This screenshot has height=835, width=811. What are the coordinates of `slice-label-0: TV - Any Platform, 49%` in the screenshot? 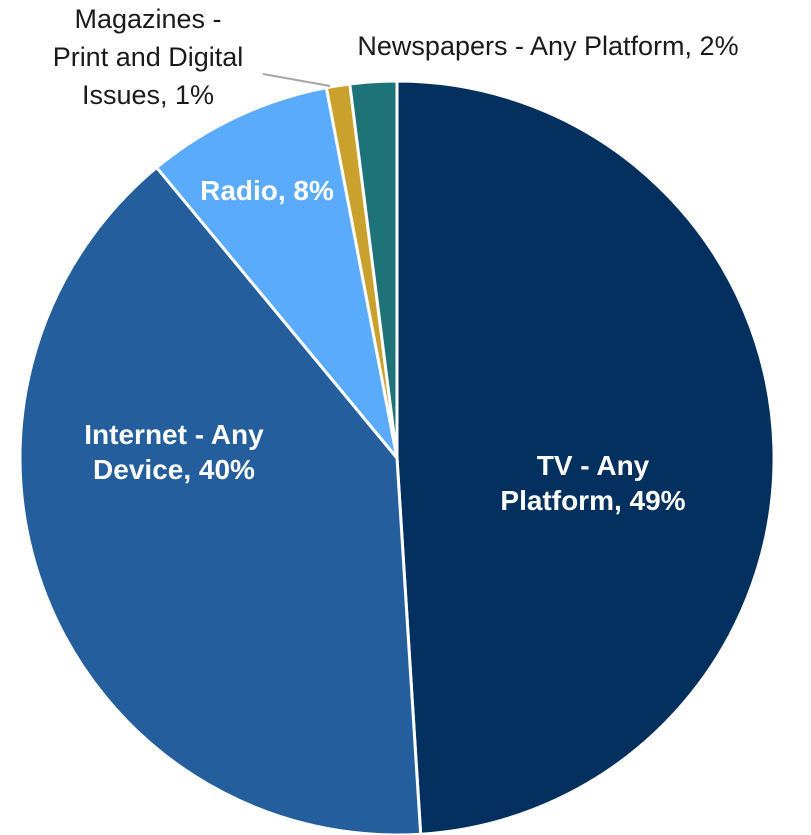 It's located at (592, 483).